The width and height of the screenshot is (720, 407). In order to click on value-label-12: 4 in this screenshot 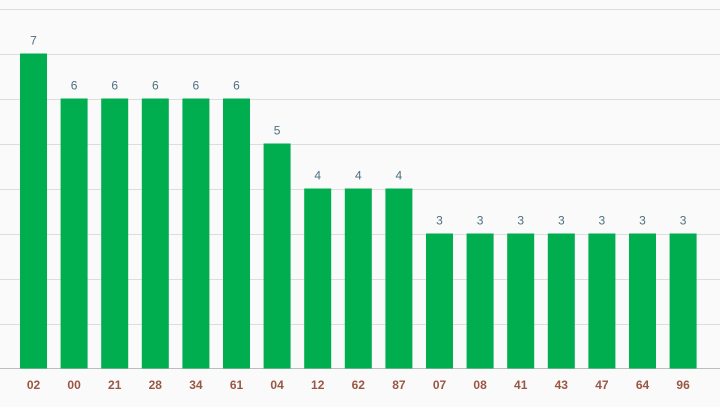, I will do `click(317, 176)`.